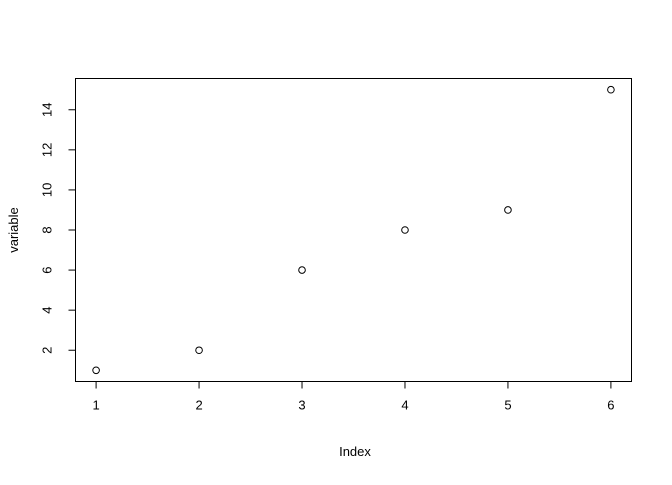 The width and height of the screenshot is (672, 485). What do you see at coordinates (47, 310) in the screenshot?
I see `y-tick-label: 4` at bounding box center [47, 310].